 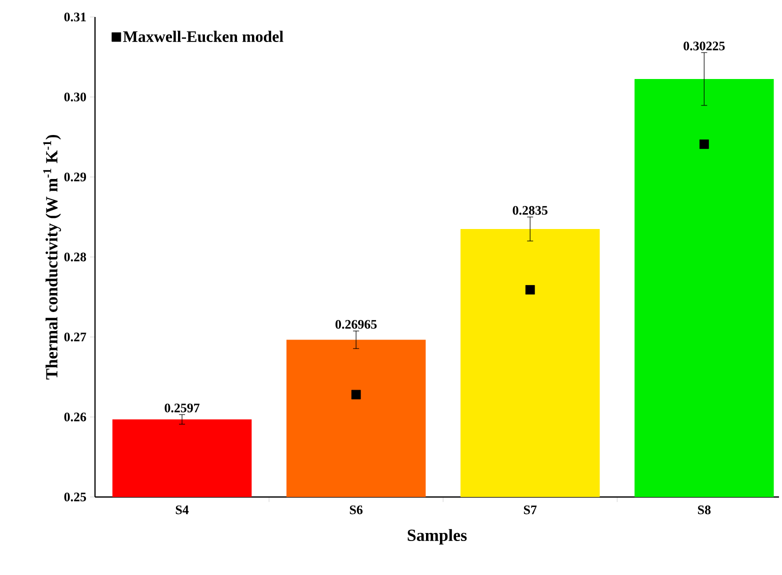 I want to click on y-tick-label: 0.26, so click(x=75, y=417).